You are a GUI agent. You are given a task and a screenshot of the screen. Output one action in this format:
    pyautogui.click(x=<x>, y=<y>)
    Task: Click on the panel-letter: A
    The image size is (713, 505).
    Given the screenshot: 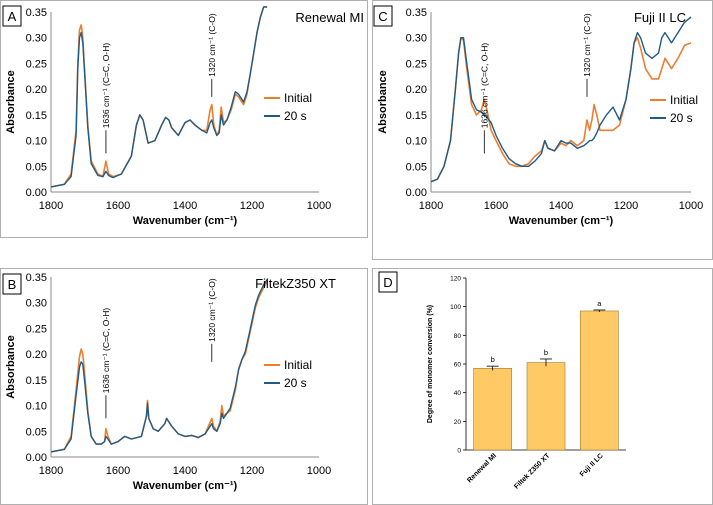 What is the action you would take?
    pyautogui.click(x=12, y=16)
    